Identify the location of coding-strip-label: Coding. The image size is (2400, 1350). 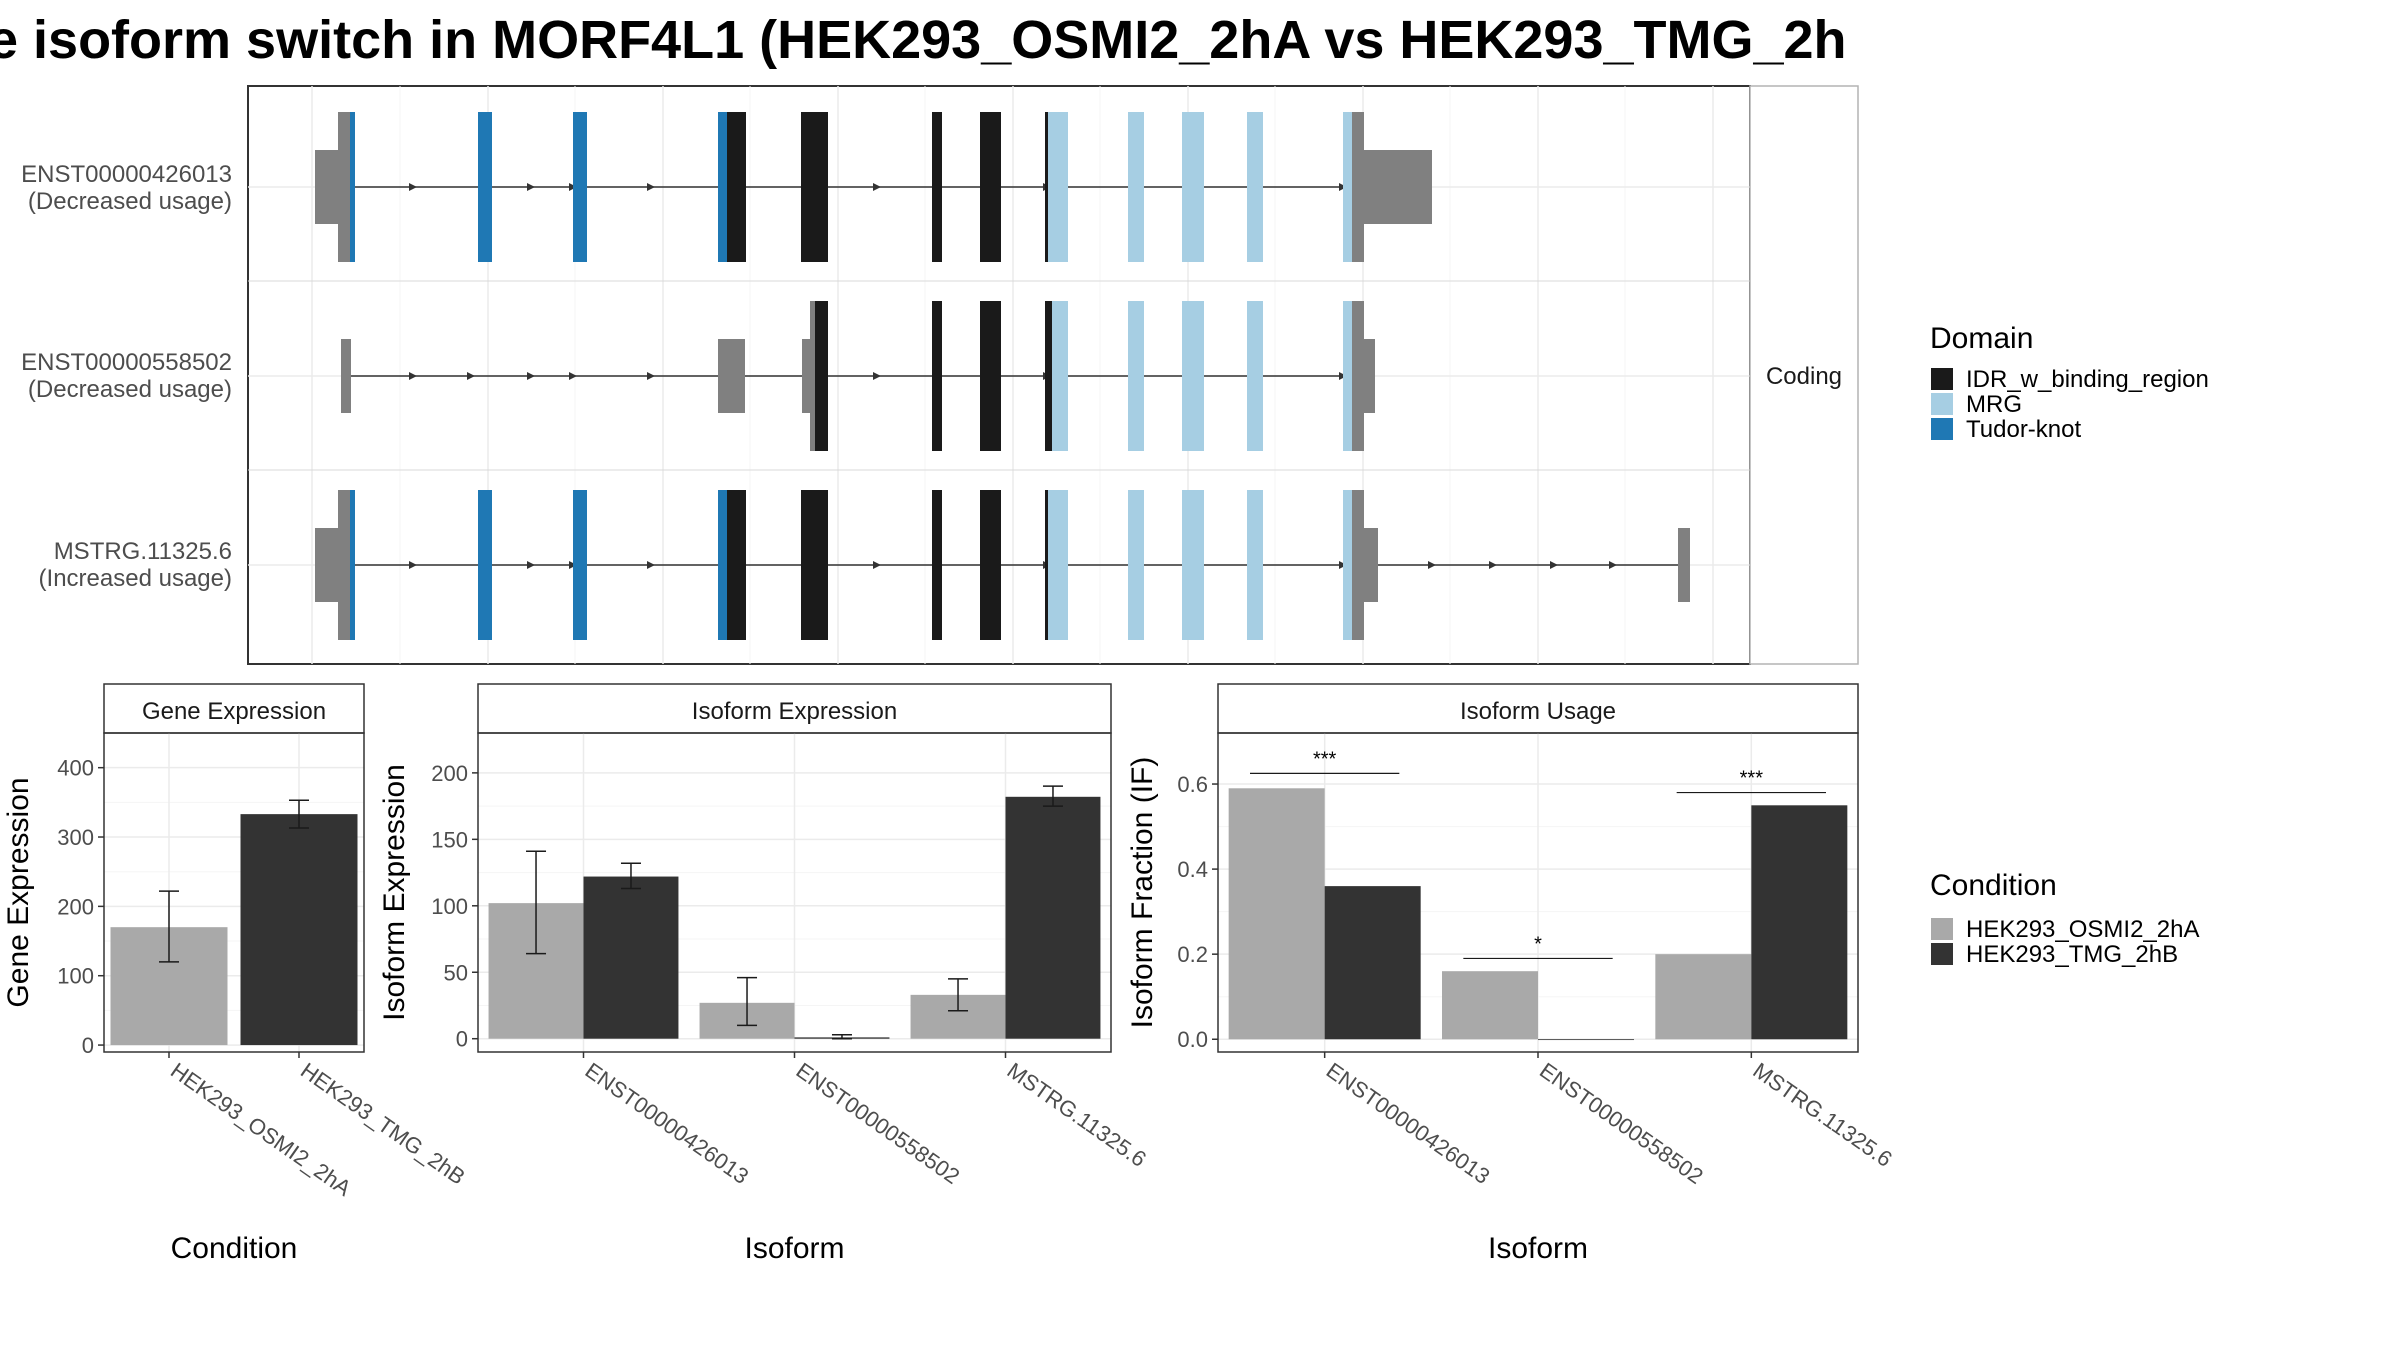
(1804, 376).